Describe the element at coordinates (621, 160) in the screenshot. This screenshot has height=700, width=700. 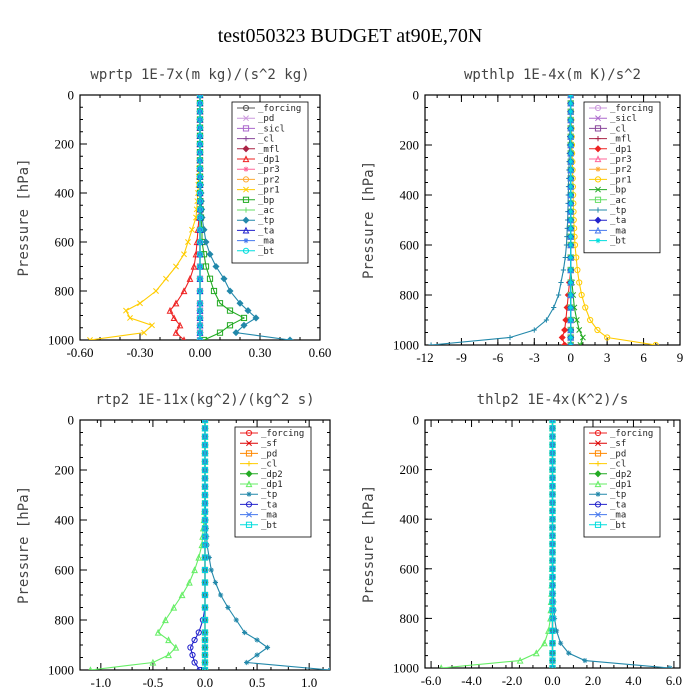
I see `legend-label: _pr3` at that location.